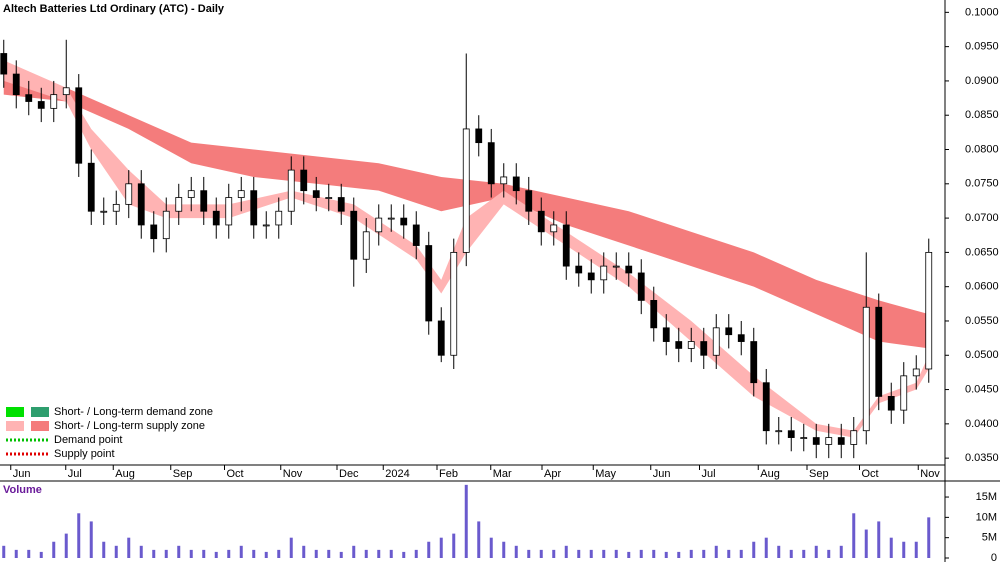  What do you see at coordinates (986, 517) in the screenshot?
I see `vol-tick-label: 10M` at bounding box center [986, 517].